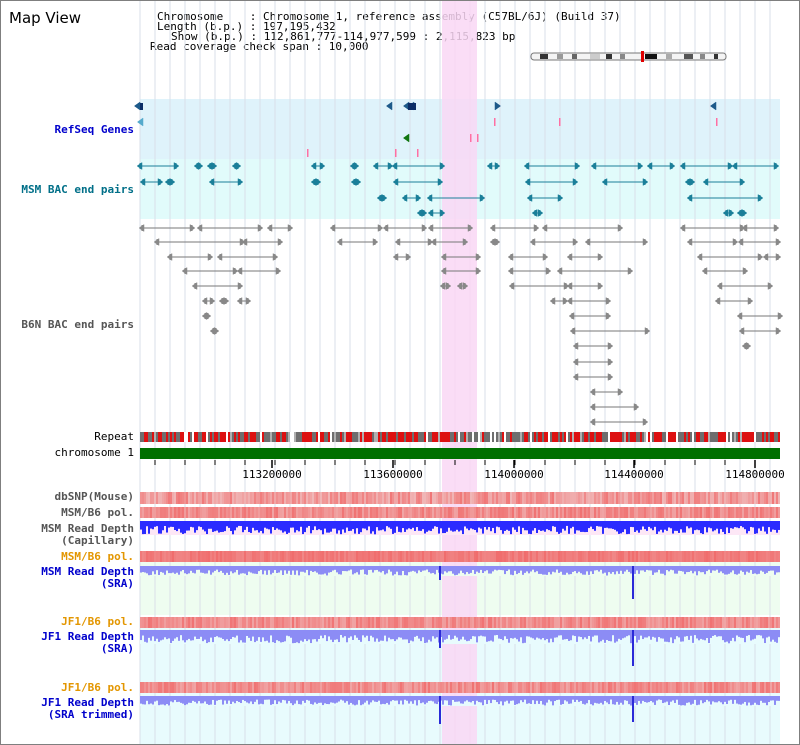 The image size is (800, 745). Describe the element at coordinates (94, 129) in the screenshot. I see `track-label-refseq-genes: RefSeq Genes` at that location.